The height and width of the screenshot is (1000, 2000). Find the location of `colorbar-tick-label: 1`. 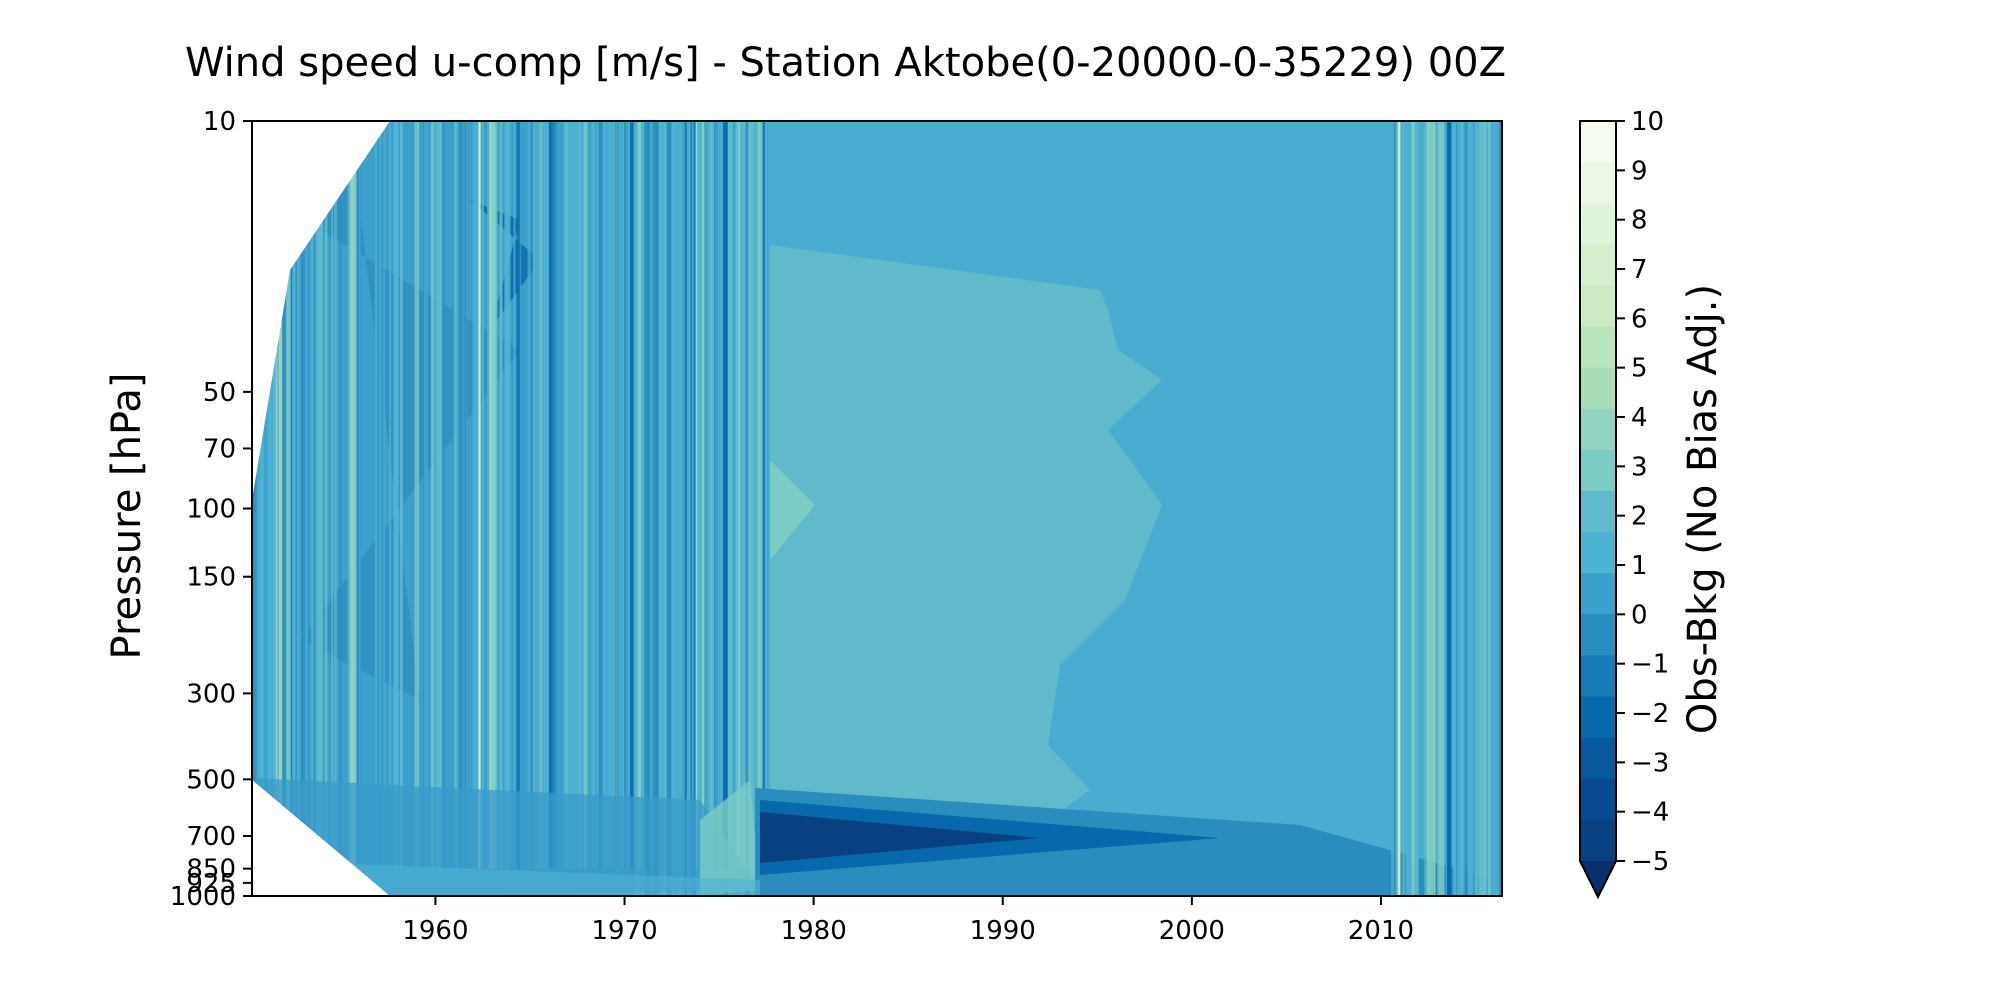

colorbar-tick-label: 1 is located at coordinates (1639, 566).